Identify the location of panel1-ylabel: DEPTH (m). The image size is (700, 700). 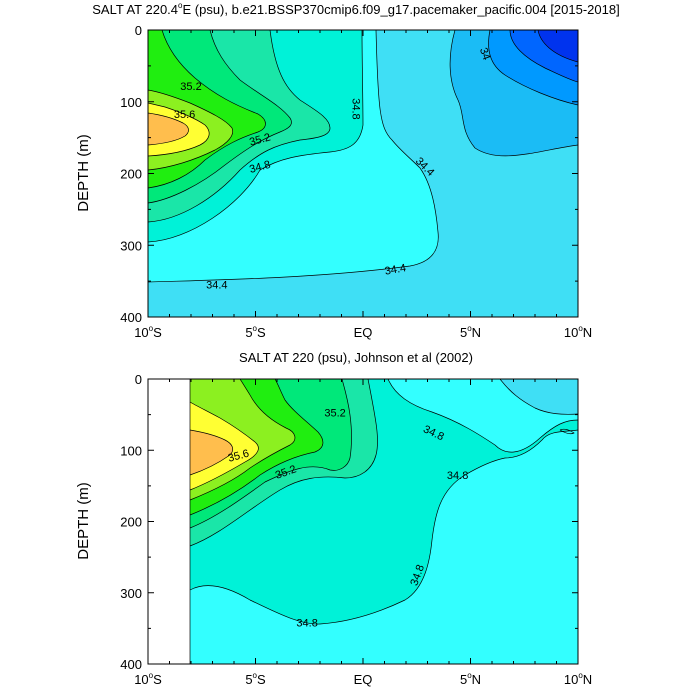
(83, 173).